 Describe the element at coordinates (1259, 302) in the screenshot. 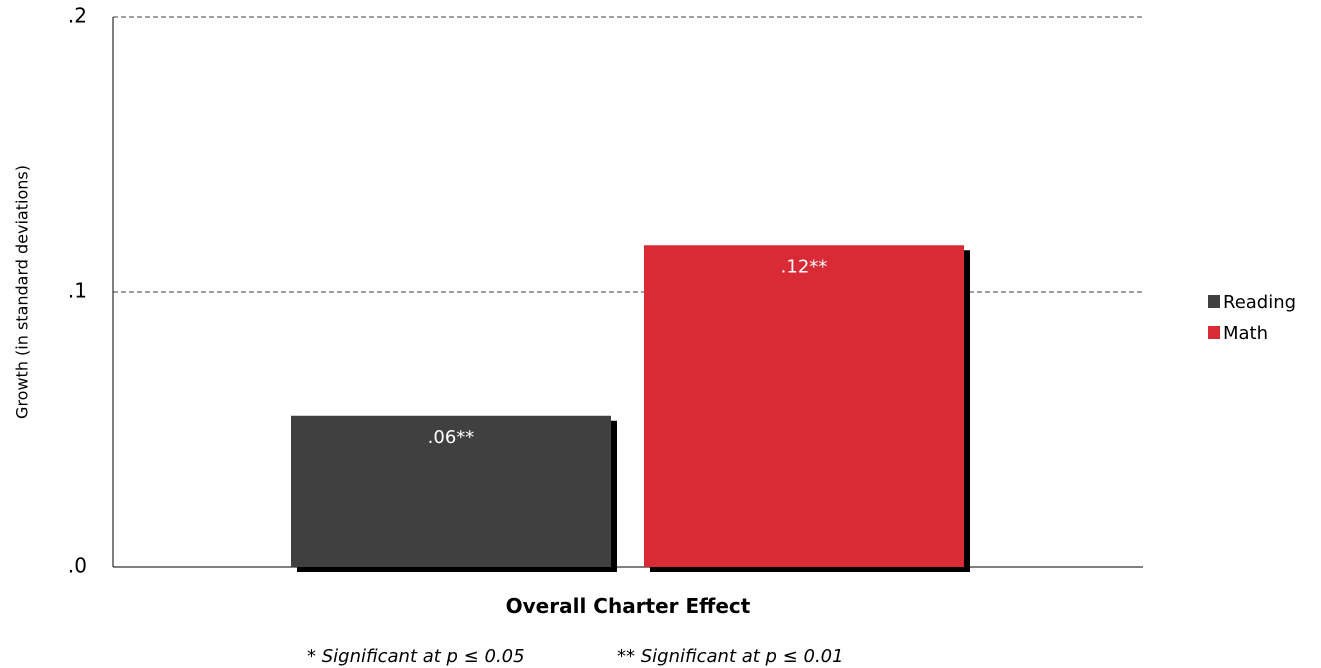

I see `legend-label-reading: Reading` at that location.